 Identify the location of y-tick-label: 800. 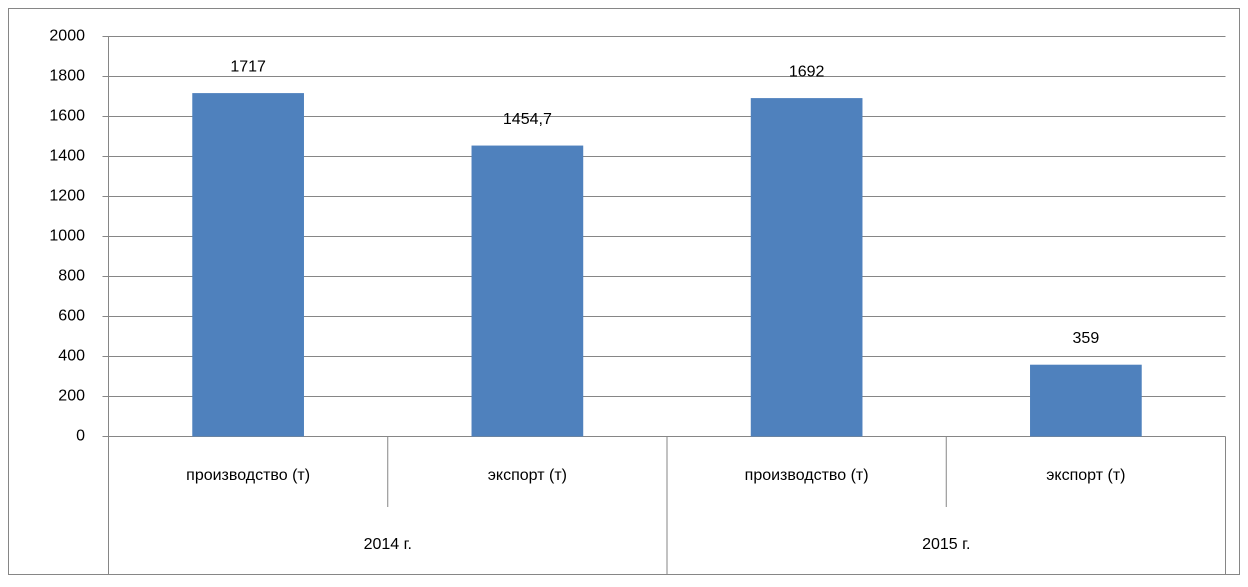
(71, 276).